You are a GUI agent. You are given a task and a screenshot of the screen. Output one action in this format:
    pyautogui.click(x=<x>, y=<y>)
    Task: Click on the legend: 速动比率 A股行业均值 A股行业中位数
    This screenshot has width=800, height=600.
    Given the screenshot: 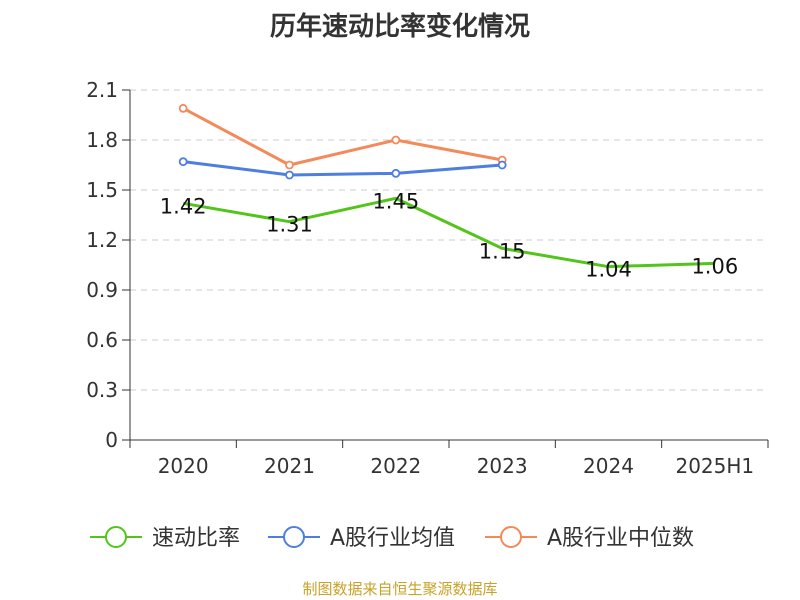 What is the action you would take?
    pyautogui.click(x=392, y=538)
    